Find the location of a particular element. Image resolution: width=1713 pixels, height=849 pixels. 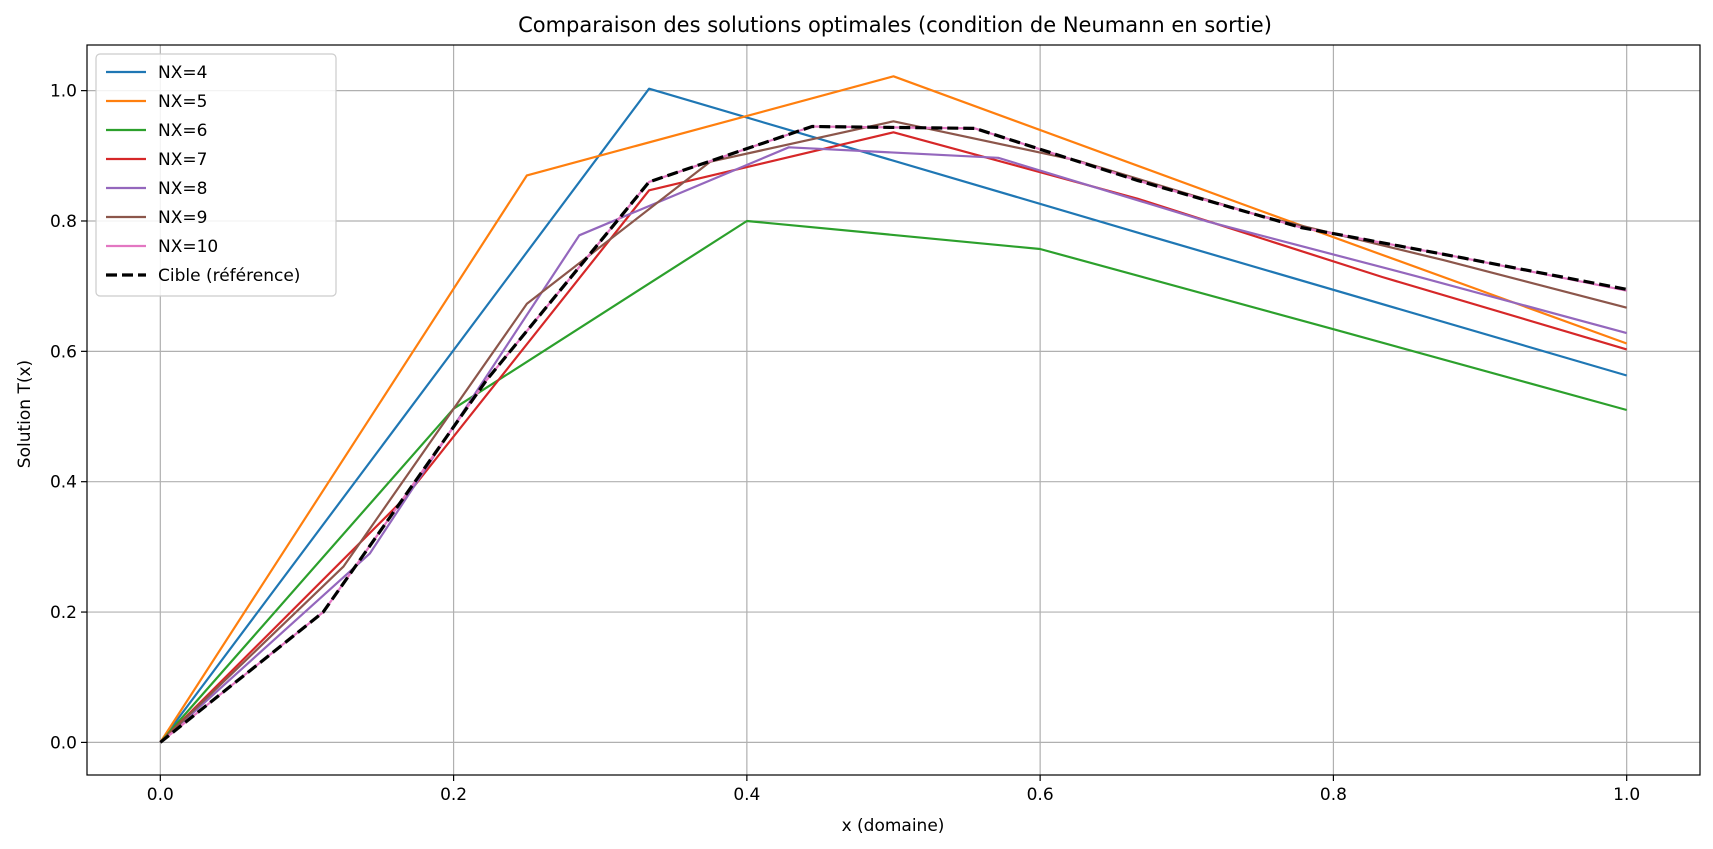

y-tick-label: 0.4 is located at coordinates (63, 483).